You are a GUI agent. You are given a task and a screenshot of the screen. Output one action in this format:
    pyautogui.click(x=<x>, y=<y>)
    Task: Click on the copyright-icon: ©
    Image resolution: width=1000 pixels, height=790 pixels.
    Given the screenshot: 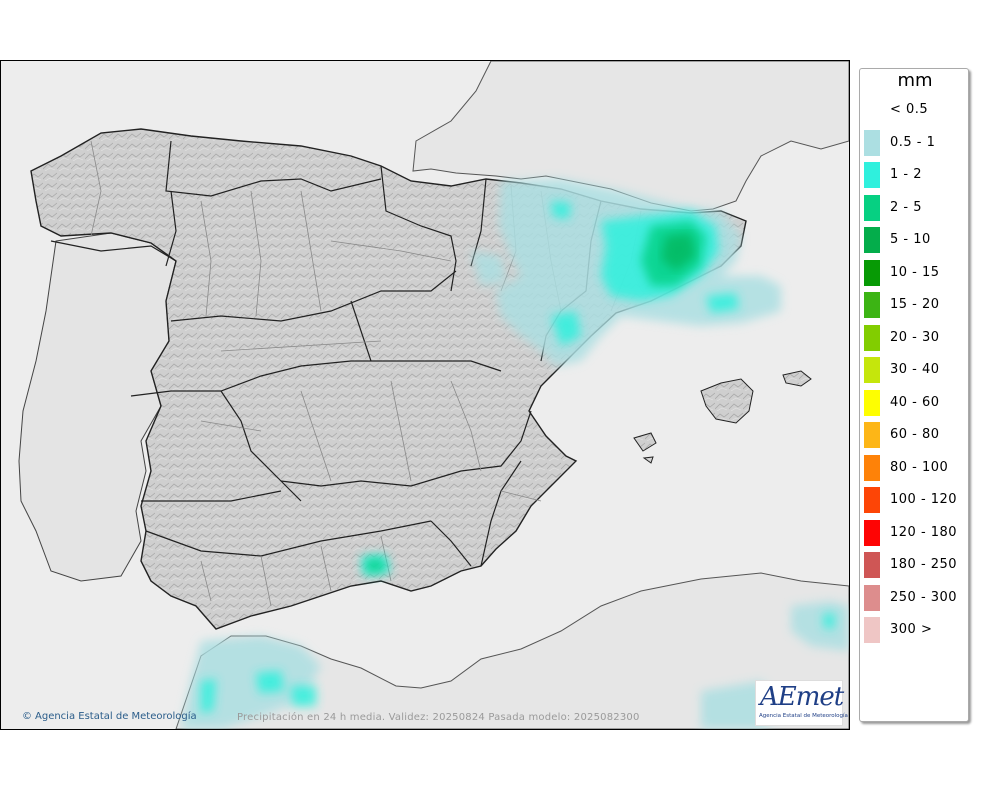 What is the action you would take?
    pyautogui.click(x=27, y=716)
    